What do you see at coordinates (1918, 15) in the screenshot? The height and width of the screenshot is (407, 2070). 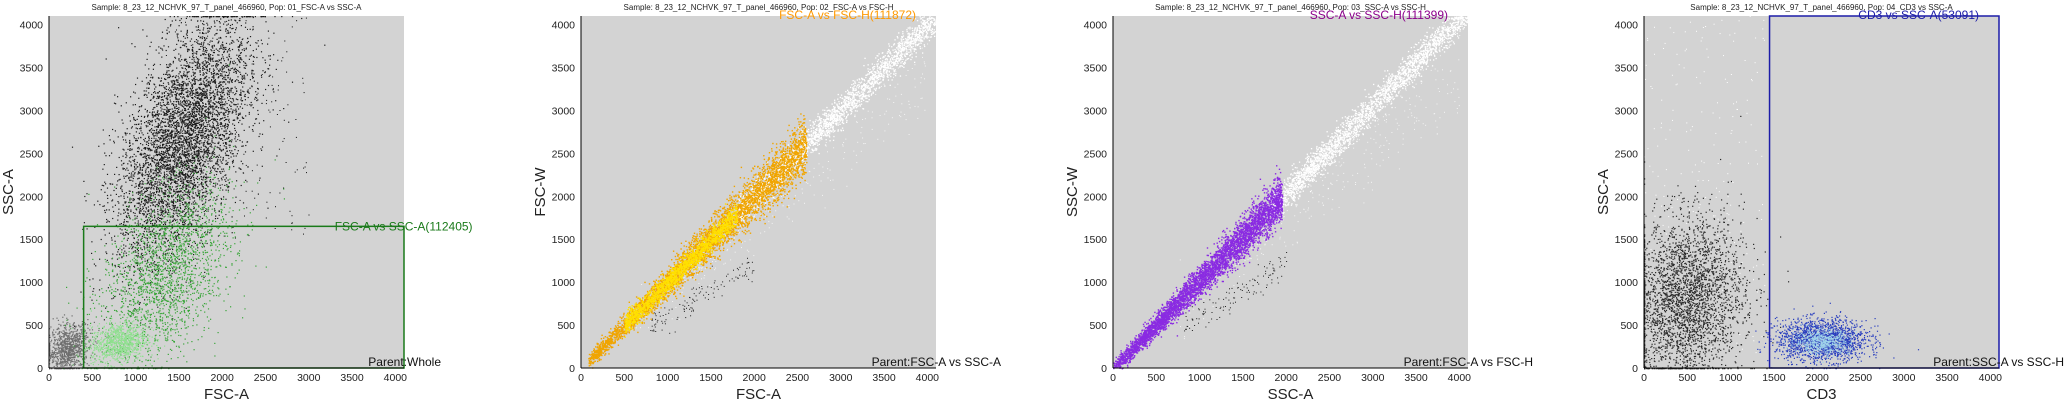 I see `gate-label: CD3 vs SSC-A(53091)` at bounding box center [1918, 15].